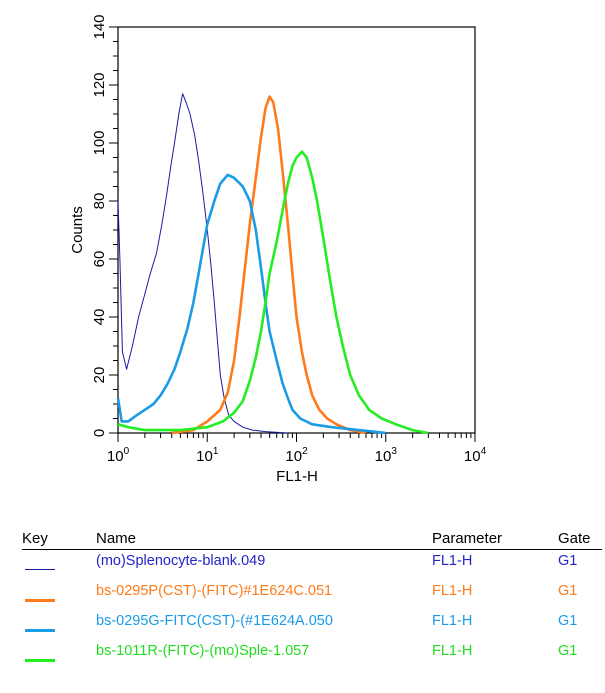  I want to click on series-name: bs-0295P(CST)-(FITC)#1E624C.051, so click(214, 591).